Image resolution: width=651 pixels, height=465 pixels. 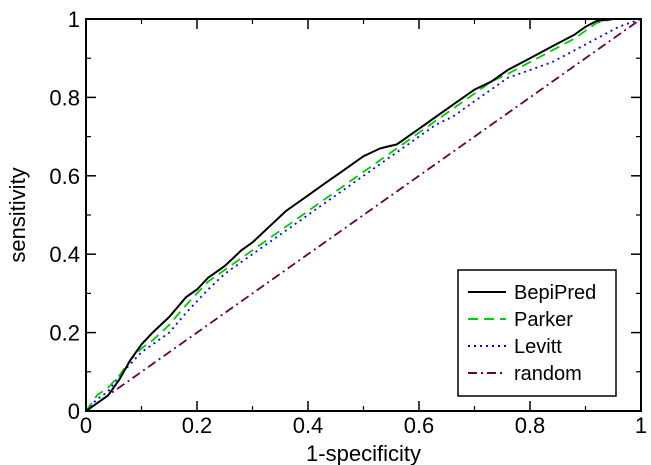 I want to click on x-axis-label: 1-specificity, so click(x=363, y=453).